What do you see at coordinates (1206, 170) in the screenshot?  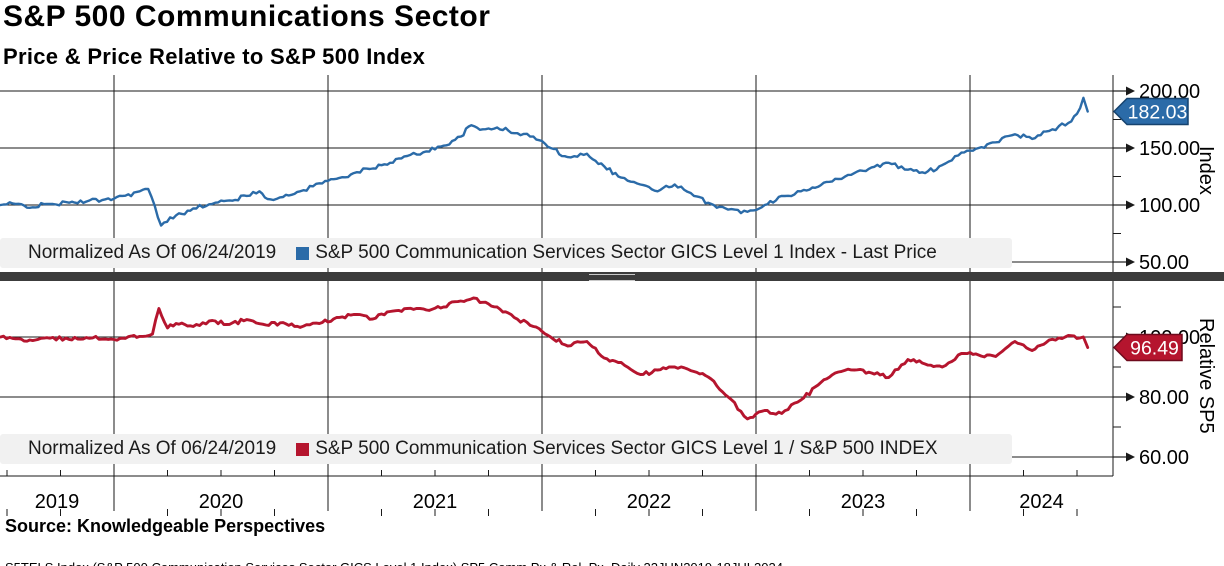 I see `y-axis-title-index: Index` at bounding box center [1206, 170].